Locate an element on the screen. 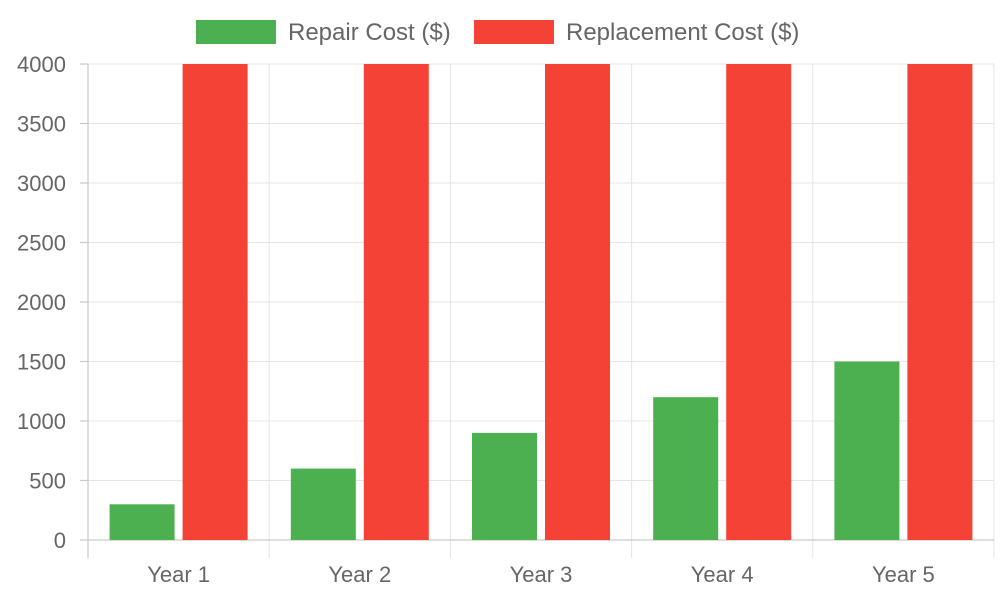  y-tick-label: 3500 is located at coordinates (41, 124).